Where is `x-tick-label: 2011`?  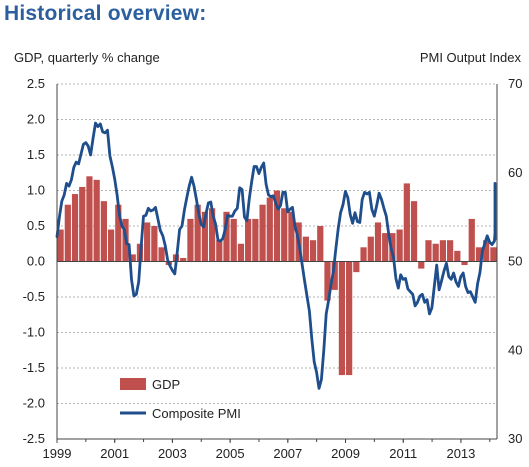
x-tick-label: 2011 is located at coordinates (403, 453).